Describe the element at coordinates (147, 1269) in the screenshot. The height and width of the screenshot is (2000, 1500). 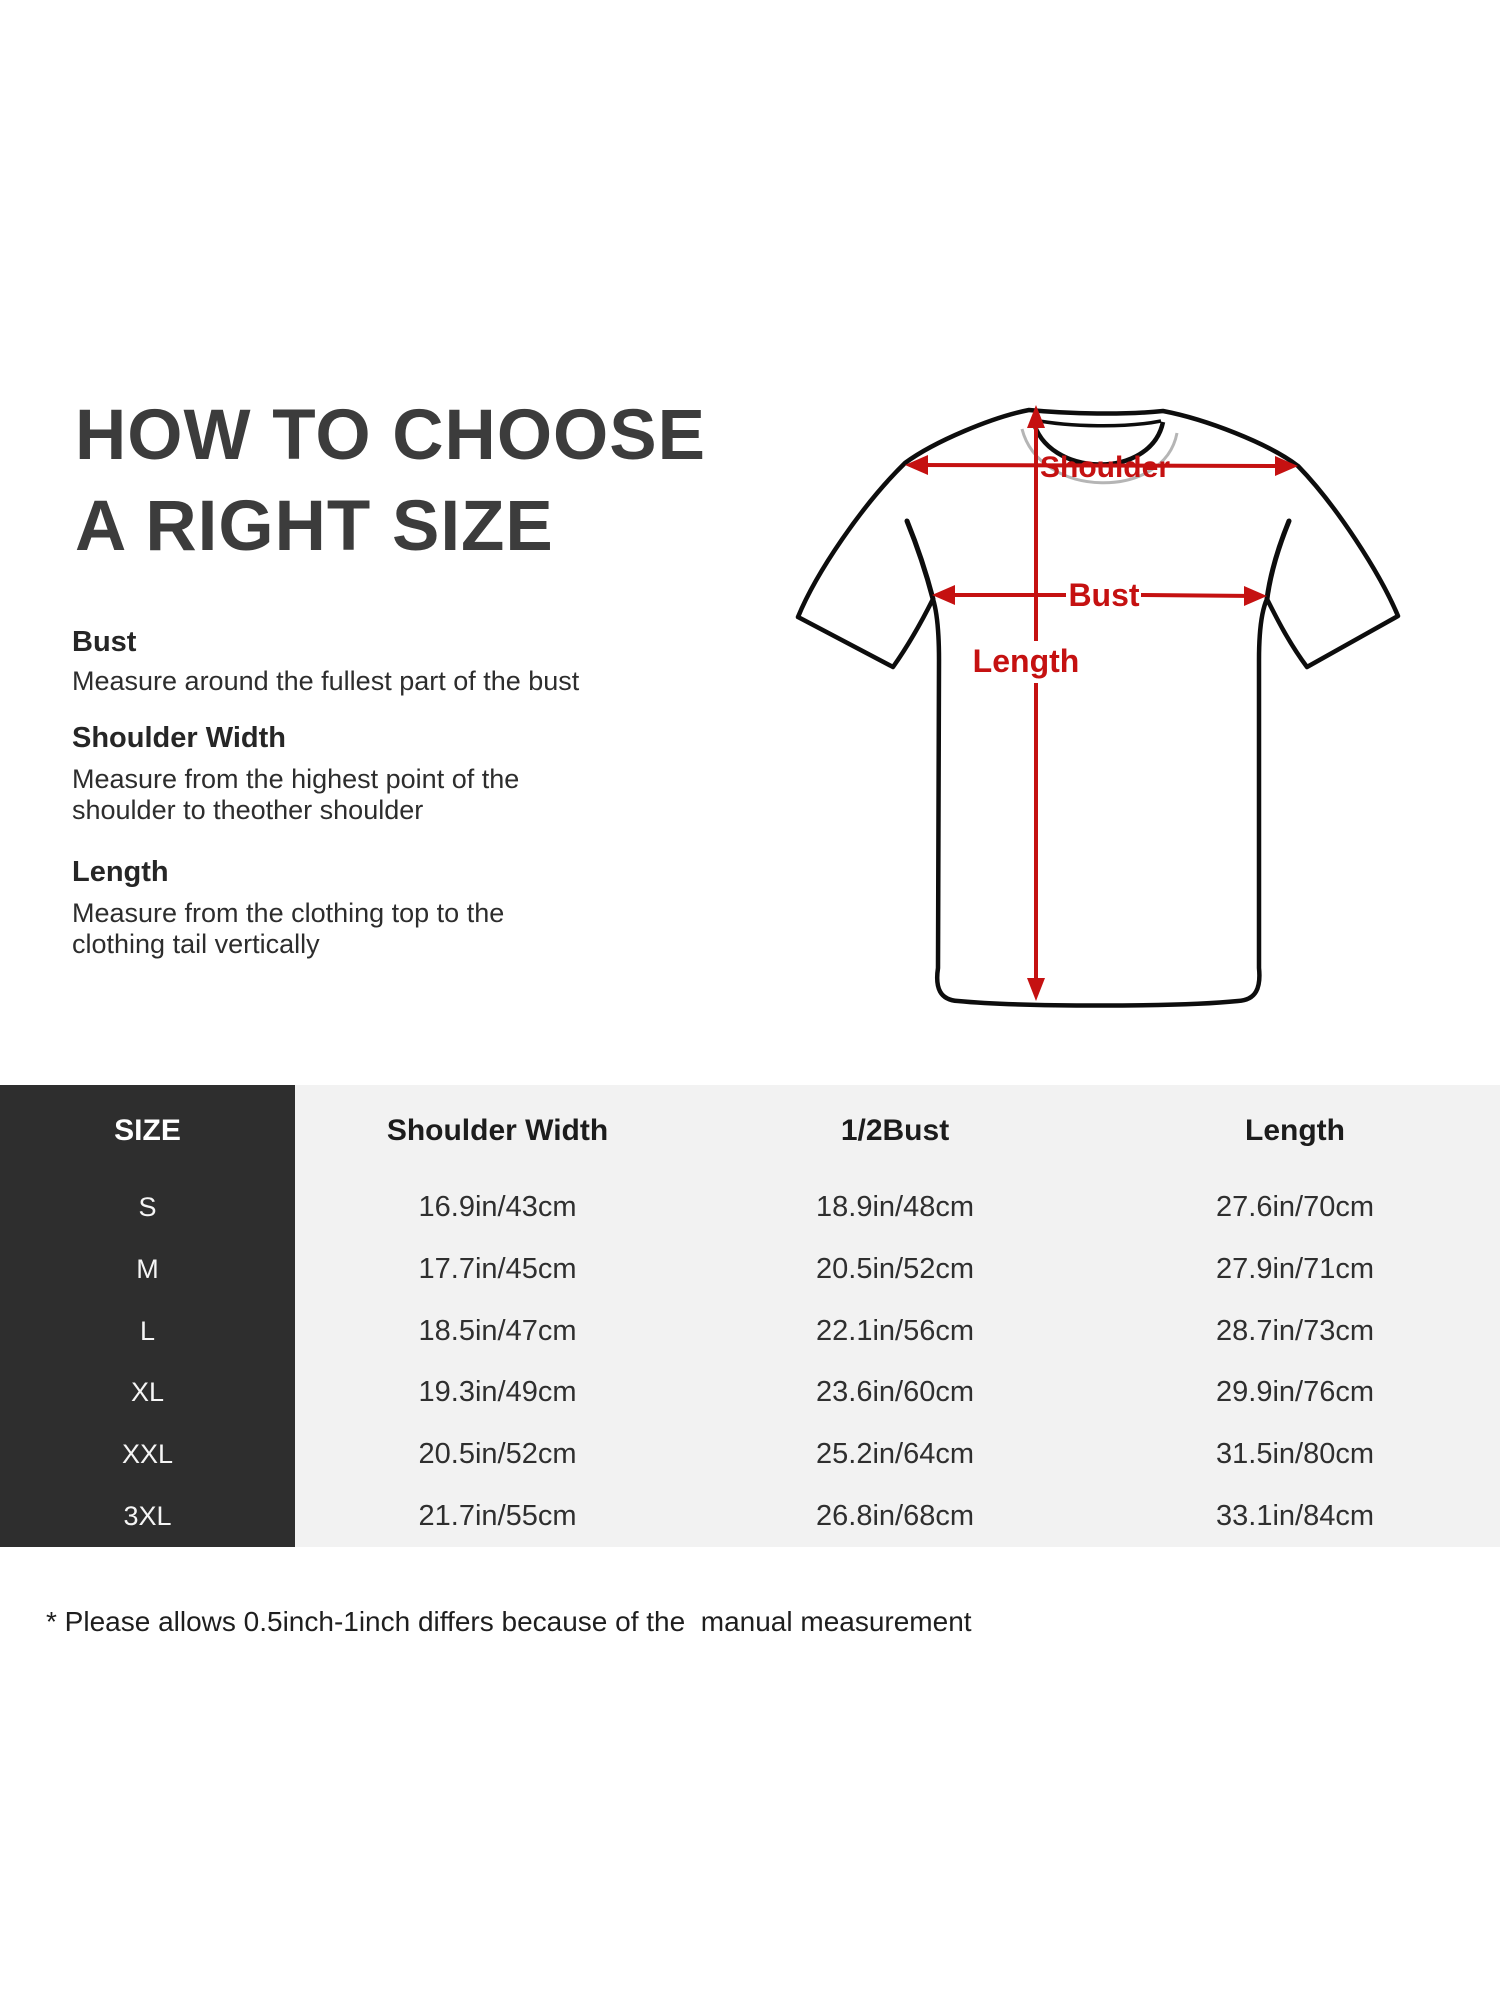
I see `size-cell: M` at that location.